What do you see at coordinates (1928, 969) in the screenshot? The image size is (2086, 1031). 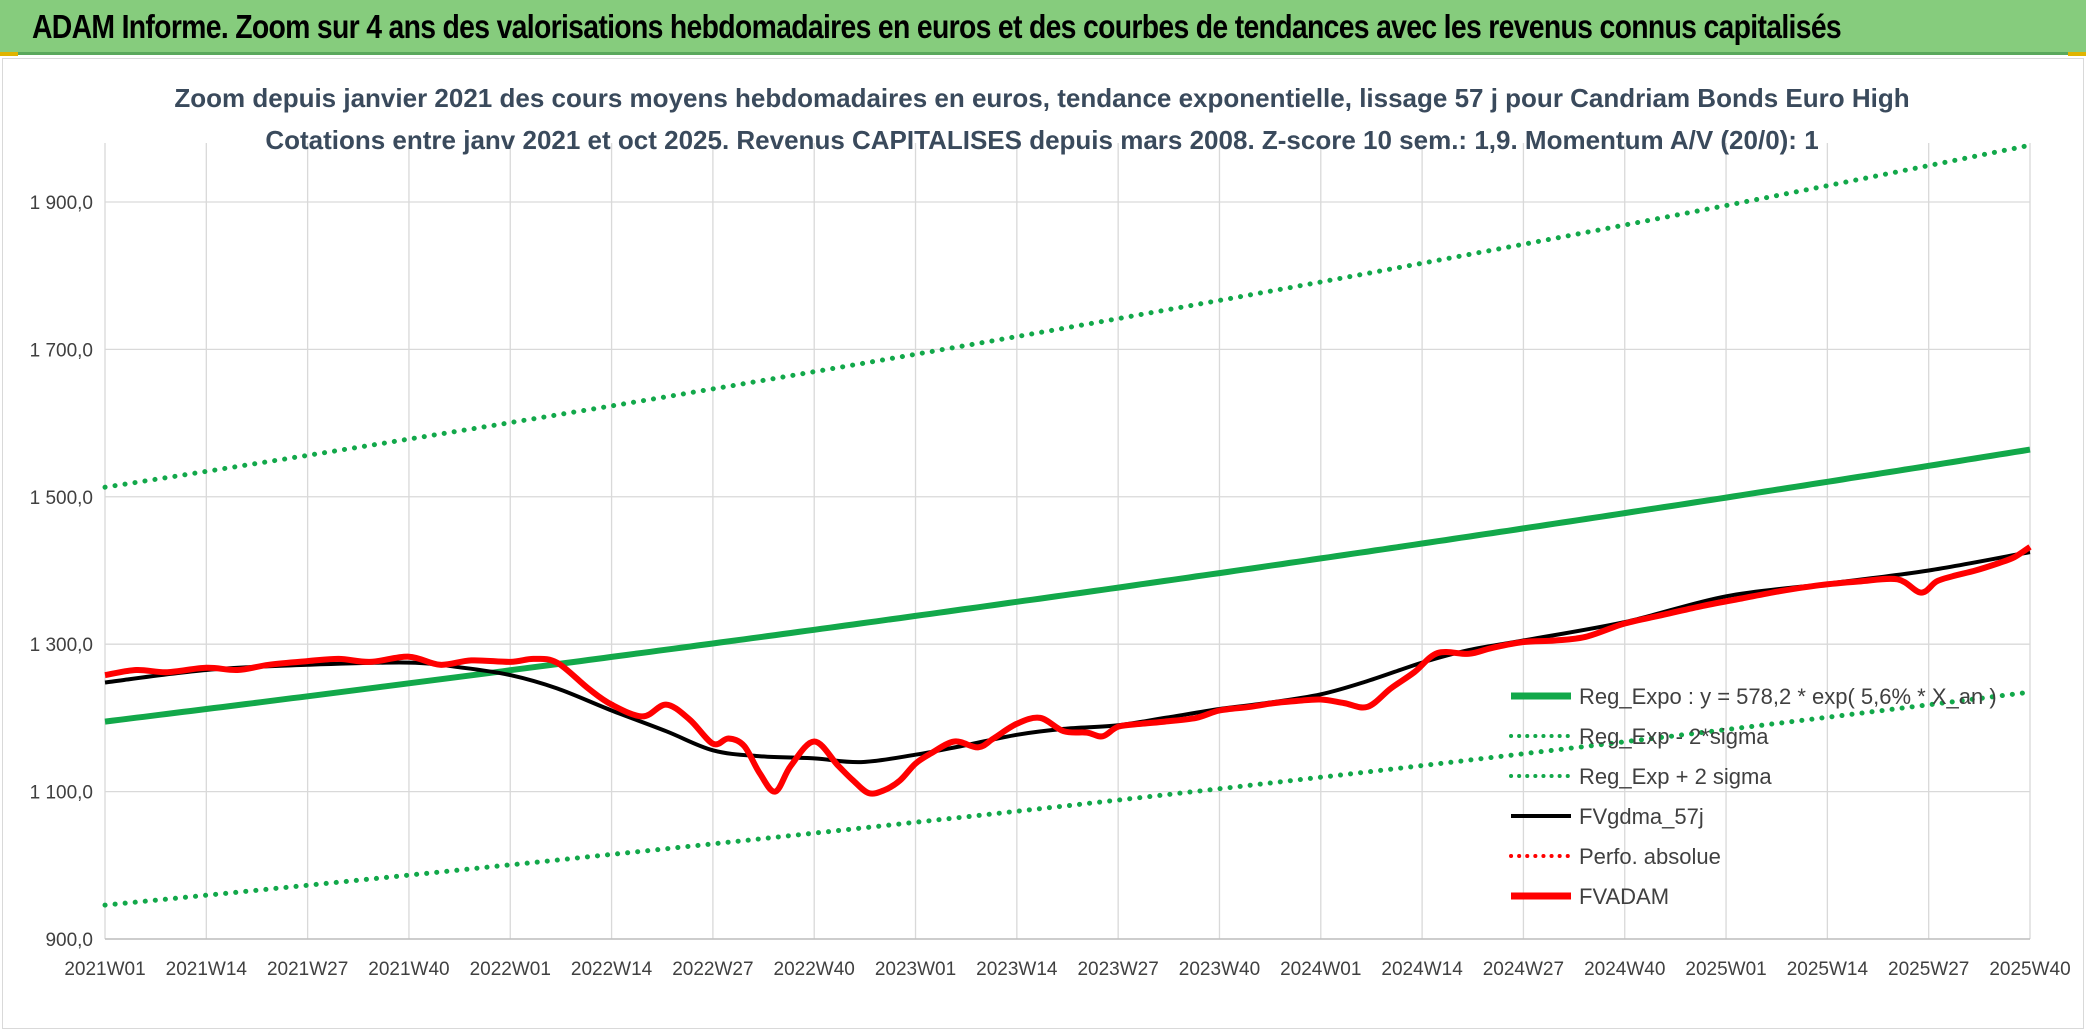 I see `x-tick-label: 2025W27` at bounding box center [1928, 969].